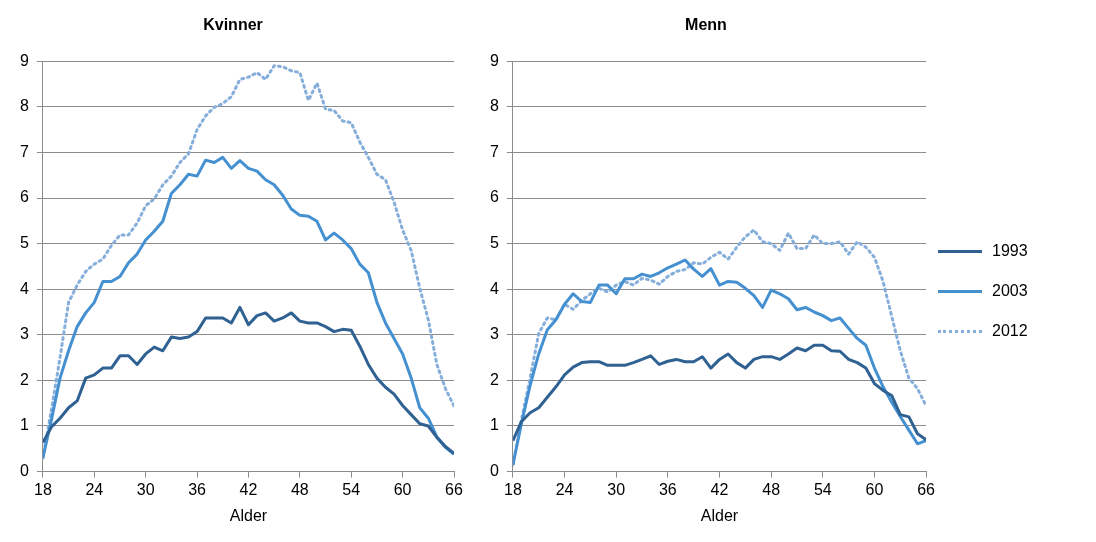 This screenshot has width=1096, height=542. What do you see at coordinates (1010, 331) in the screenshot?
I see `legend-label: 2012` at bounding box center [1010, 331].